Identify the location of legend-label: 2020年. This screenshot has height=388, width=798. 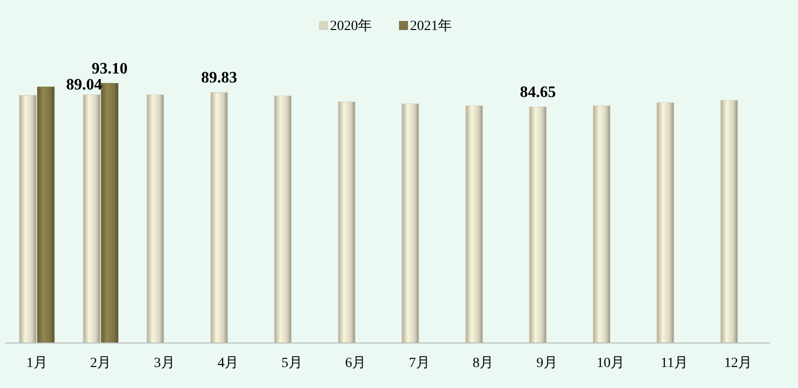
(351, 26).